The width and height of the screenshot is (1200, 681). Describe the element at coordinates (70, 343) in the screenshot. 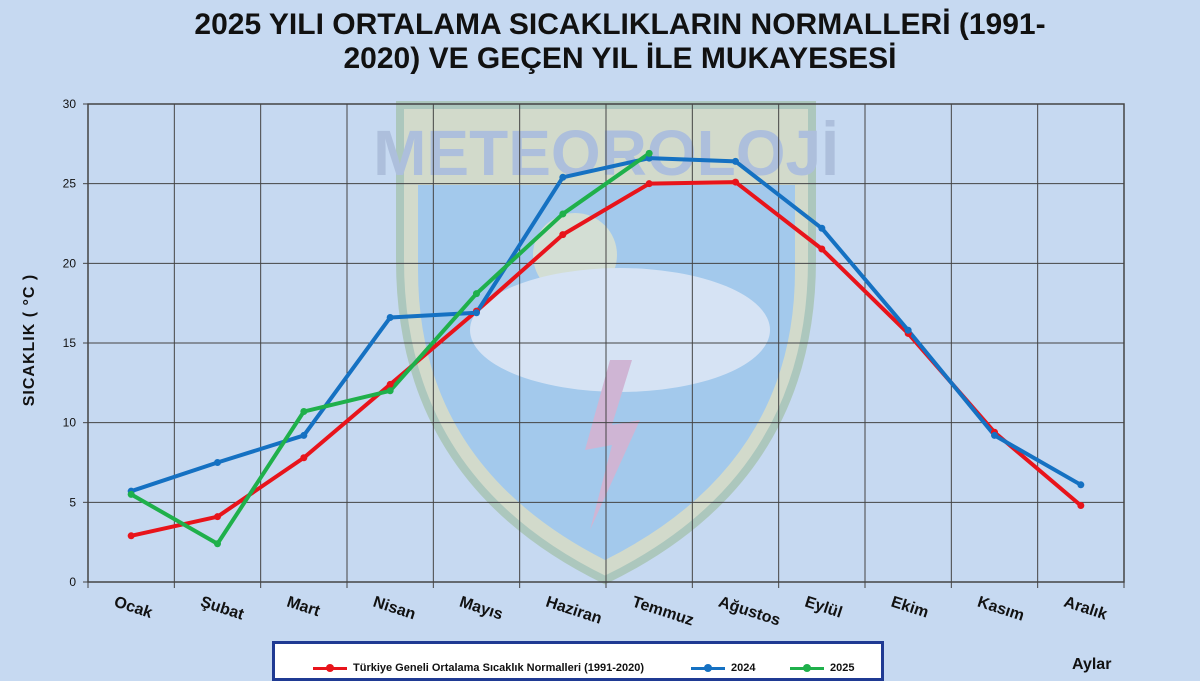

I see `y-tick-label: 15` at that location.